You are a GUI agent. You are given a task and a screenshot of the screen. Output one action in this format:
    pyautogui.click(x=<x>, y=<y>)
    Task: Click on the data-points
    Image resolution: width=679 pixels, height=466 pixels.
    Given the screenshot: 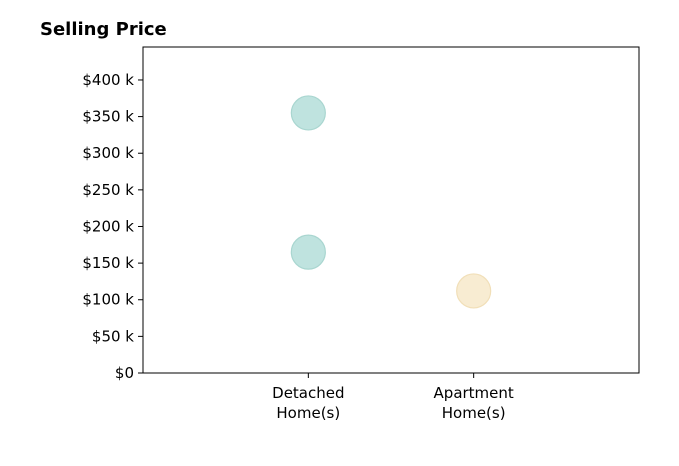 What is the action you would take?
    pyautogui.click(x=391, y=202)
    